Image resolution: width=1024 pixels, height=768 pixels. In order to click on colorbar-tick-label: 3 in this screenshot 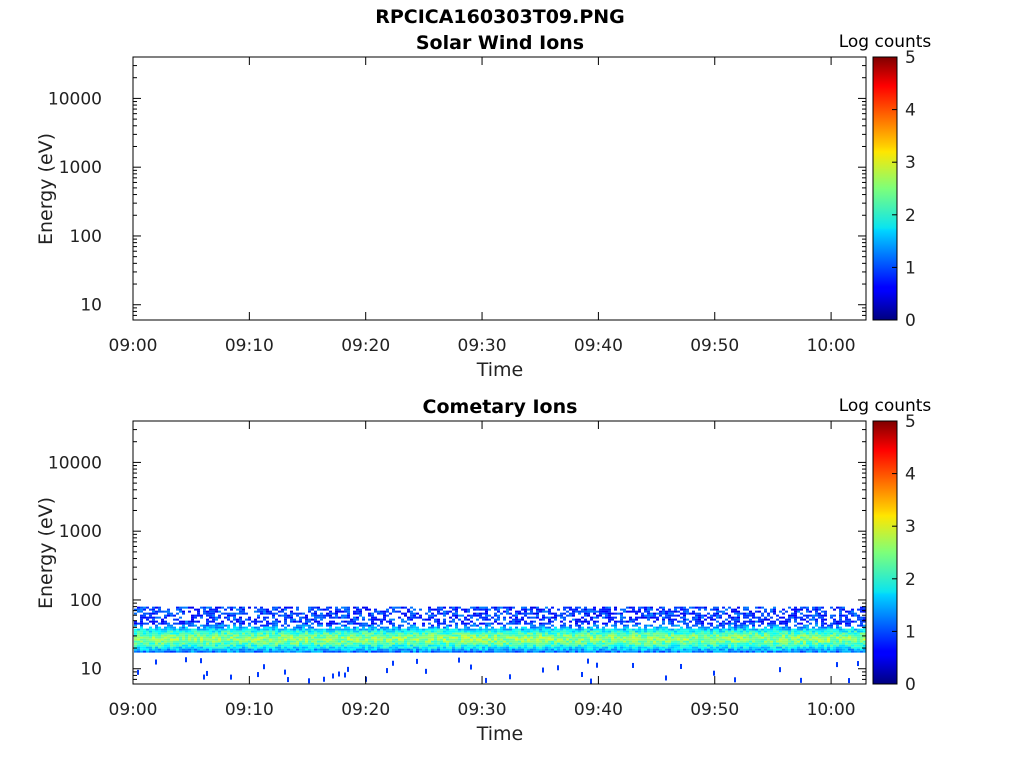, I will do `click(910, 163)`.